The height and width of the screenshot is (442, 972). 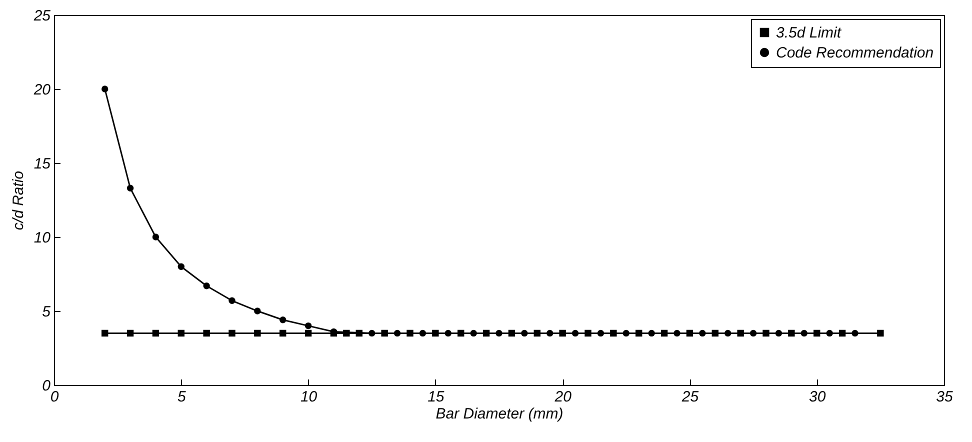 What do you see at coordinates (436, 397) in the screenshot?
I see `x-tick-label: 15` at bounding box center [436, 397].